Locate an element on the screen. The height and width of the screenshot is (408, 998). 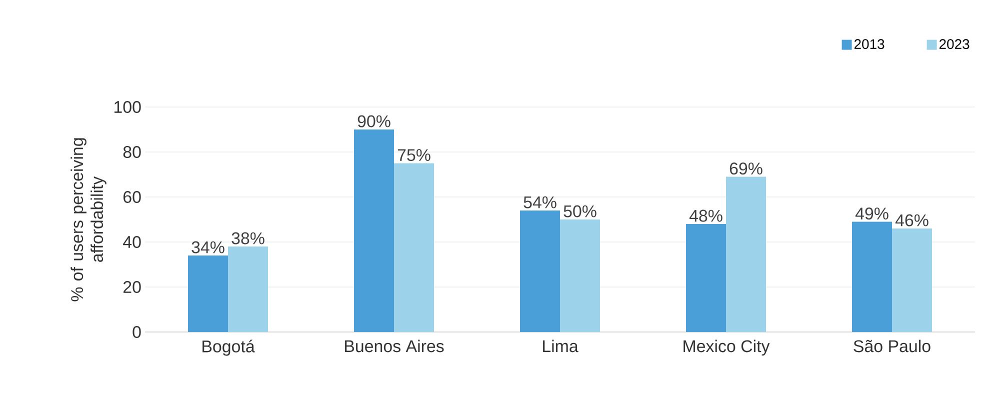
y-tick-label: 100 is located at coordinates (127, 107).